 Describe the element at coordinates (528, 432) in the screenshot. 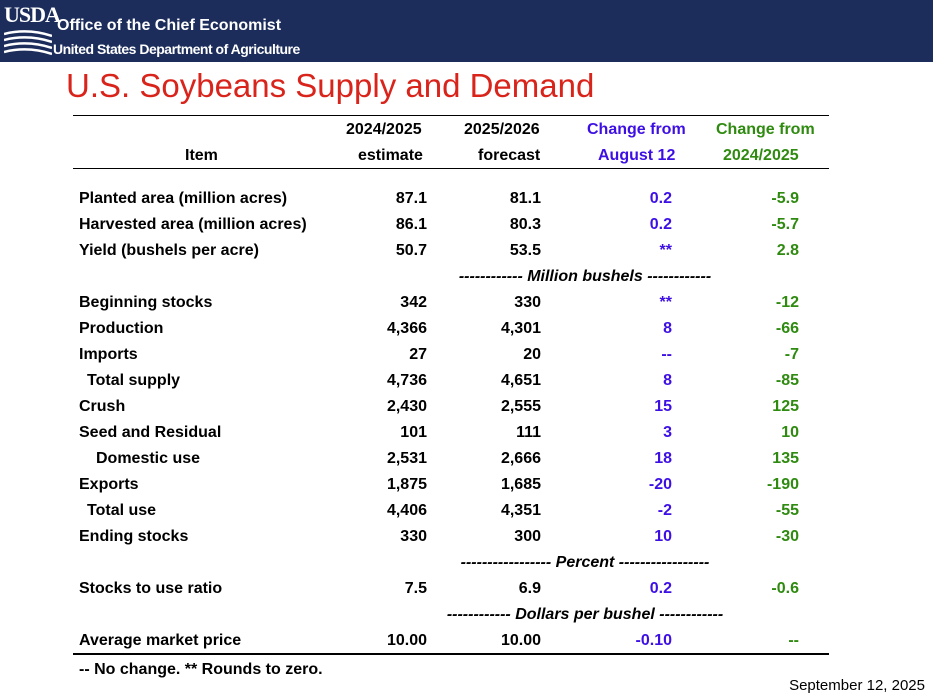

I see `seed-residual-forecast: 111` at that location.